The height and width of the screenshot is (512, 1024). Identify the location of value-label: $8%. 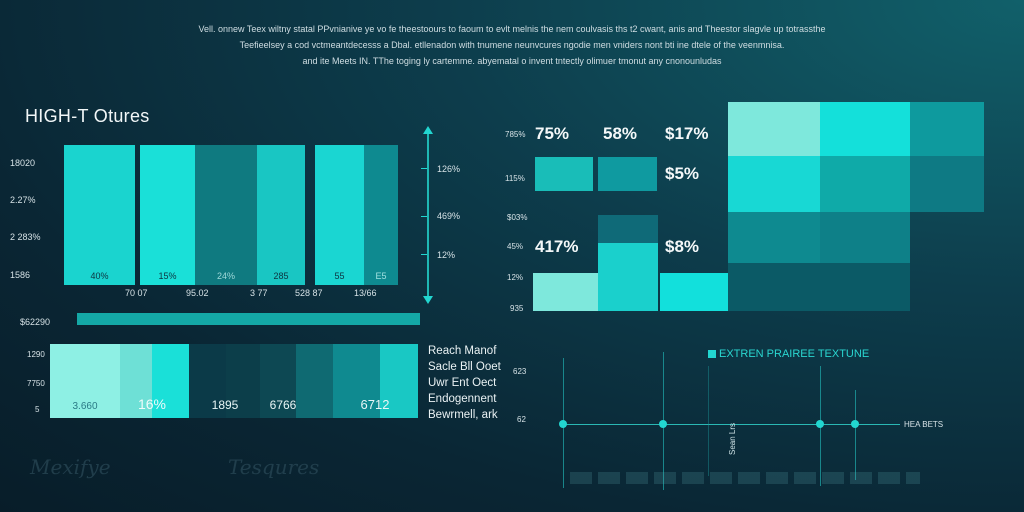
(682, 246).